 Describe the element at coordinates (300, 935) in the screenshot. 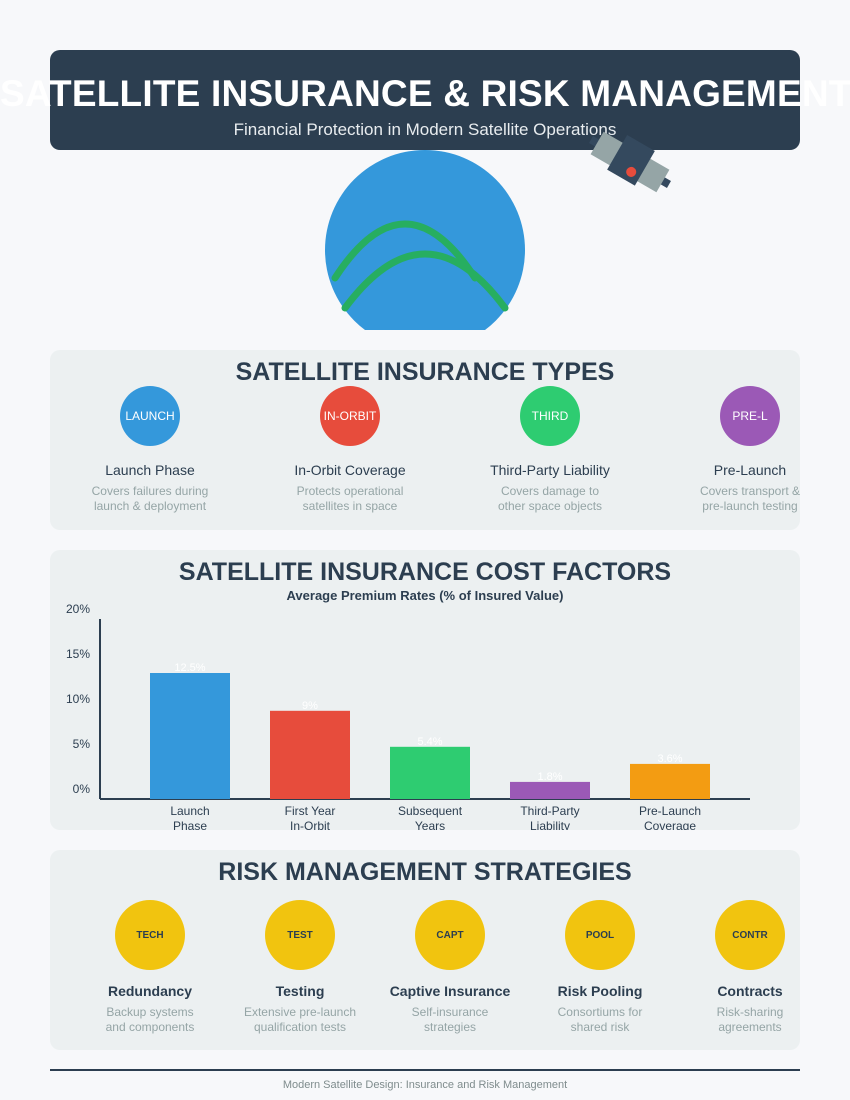

I see `risk-strategy-badge: TEST` at that location.